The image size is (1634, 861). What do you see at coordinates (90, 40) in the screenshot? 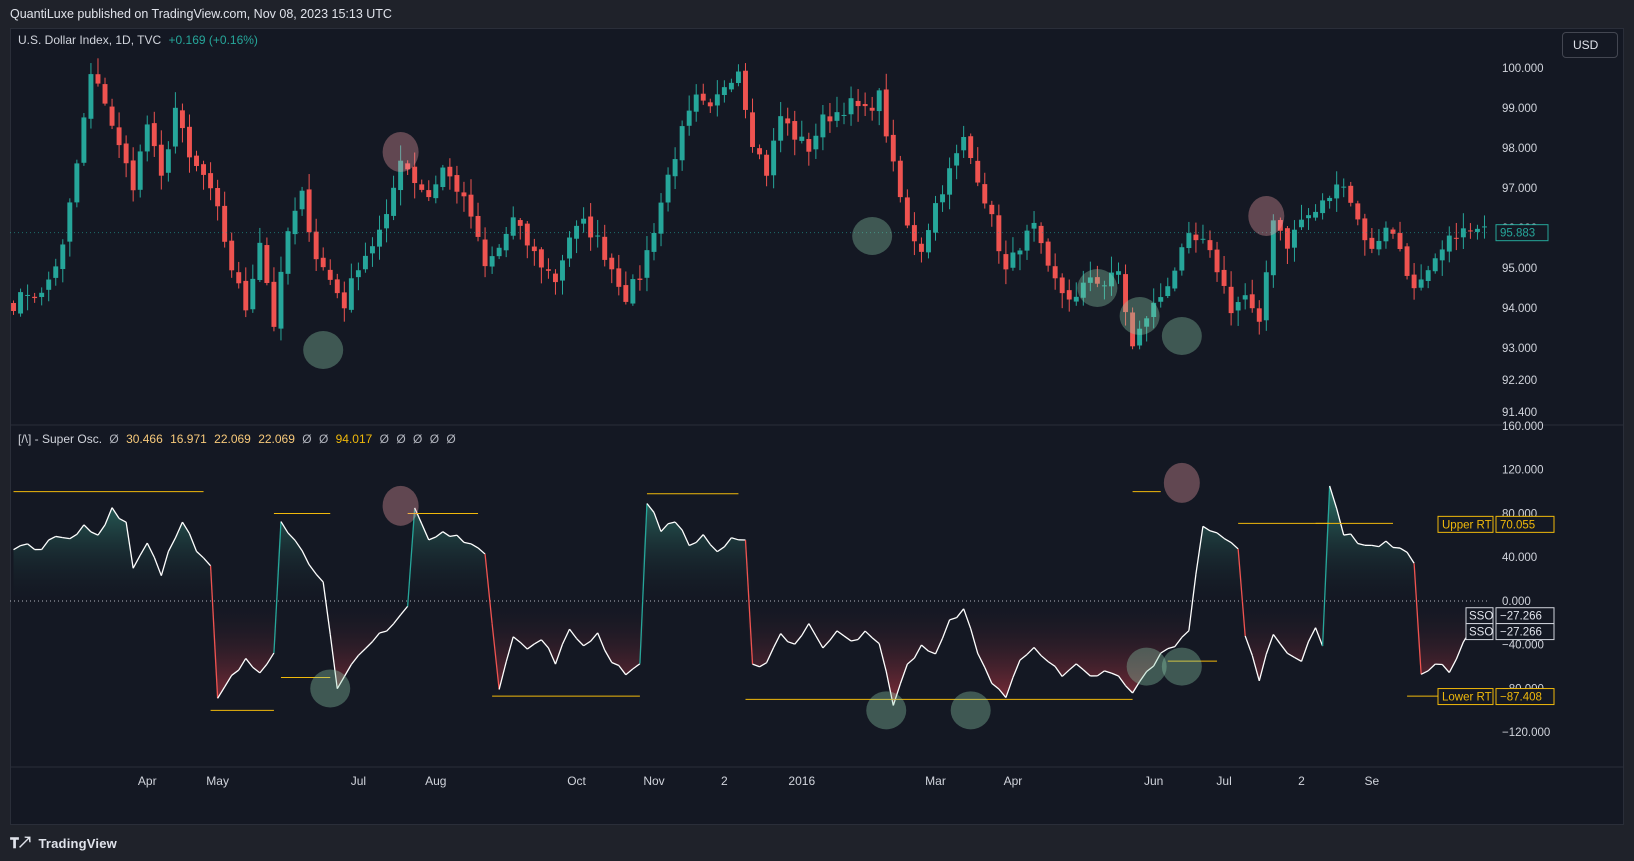
I see `symbol-label: U.S. Dollar Index, 1D, TVC` at bounding box center [90, 40].